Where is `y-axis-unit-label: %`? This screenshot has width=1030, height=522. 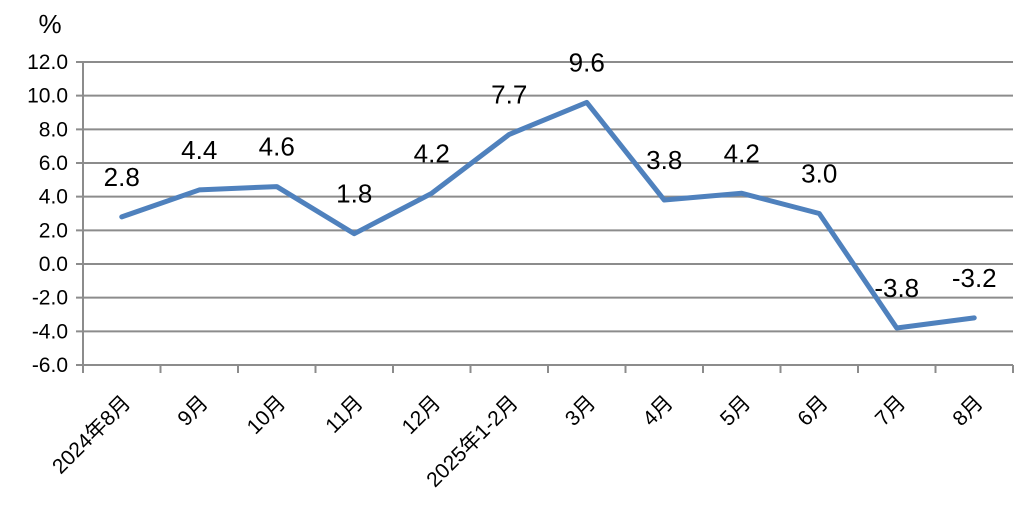 y-axis-unit-label: % is located at coordinates (49, 24).